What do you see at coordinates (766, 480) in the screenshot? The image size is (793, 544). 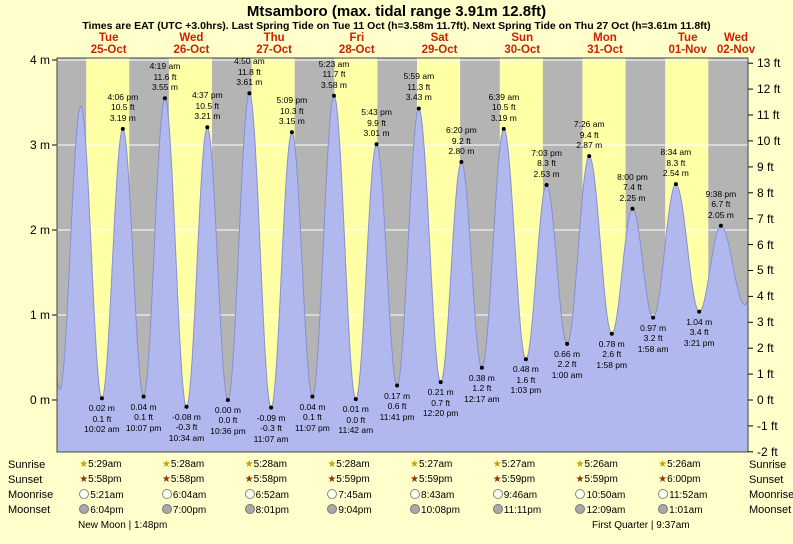 I see `row-label-right-sunset: Sunset` at bounding box center [766, 480].